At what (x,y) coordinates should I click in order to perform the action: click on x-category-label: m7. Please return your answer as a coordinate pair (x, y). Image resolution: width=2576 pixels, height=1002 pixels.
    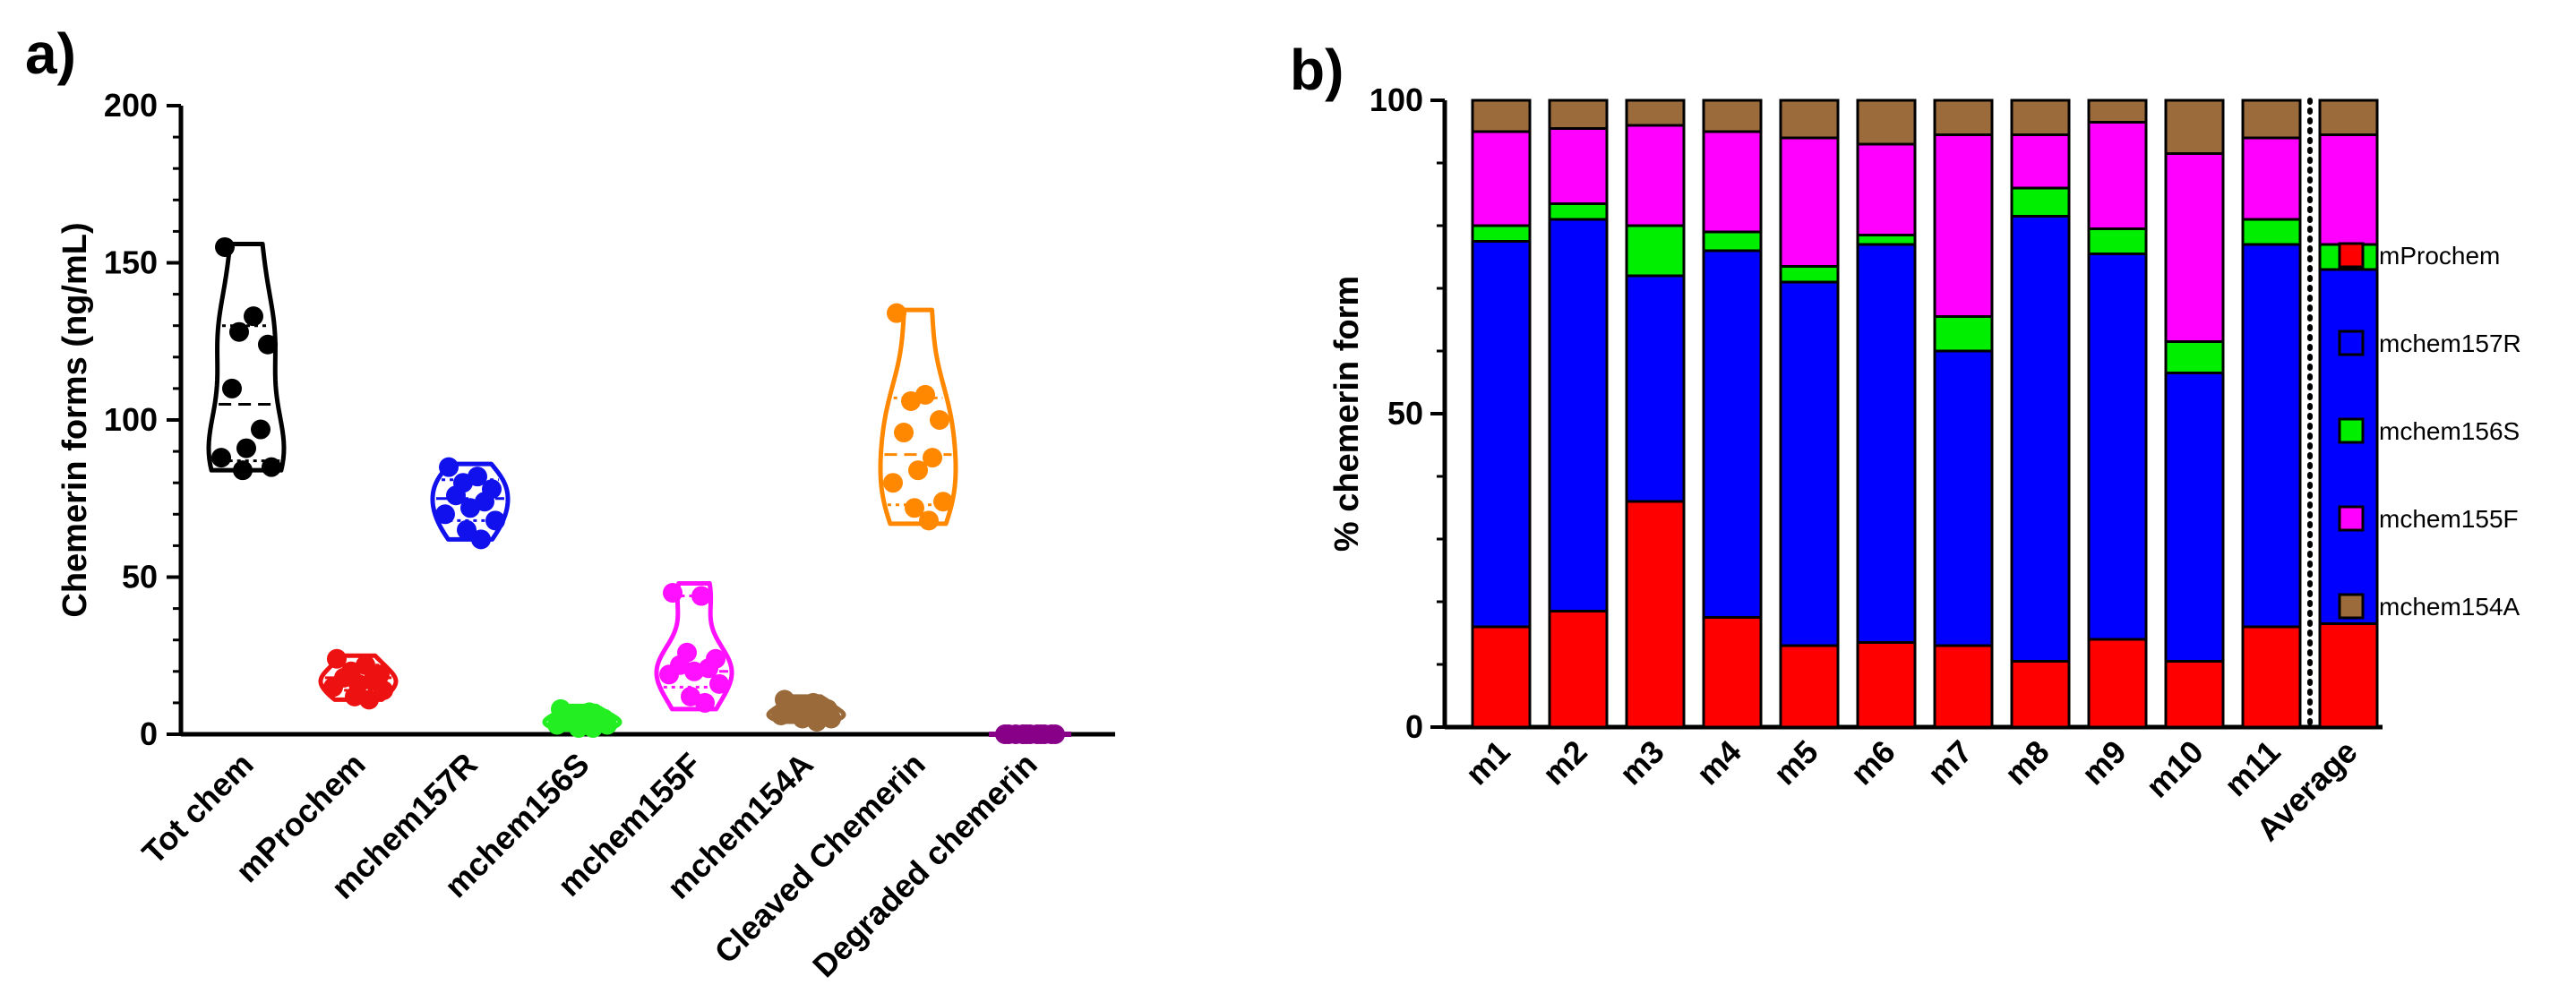
    Looking at the image, I should click on (1949, 763).